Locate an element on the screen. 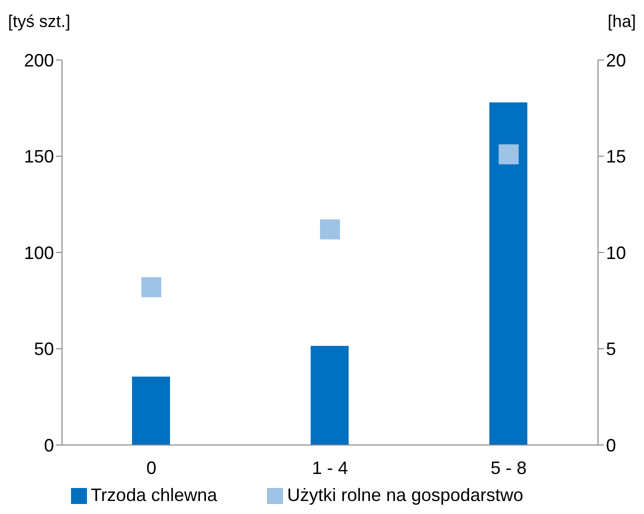 This screenshot has width=644, height=514. y-tick-label: 150 is located at coordinates (39, 156).